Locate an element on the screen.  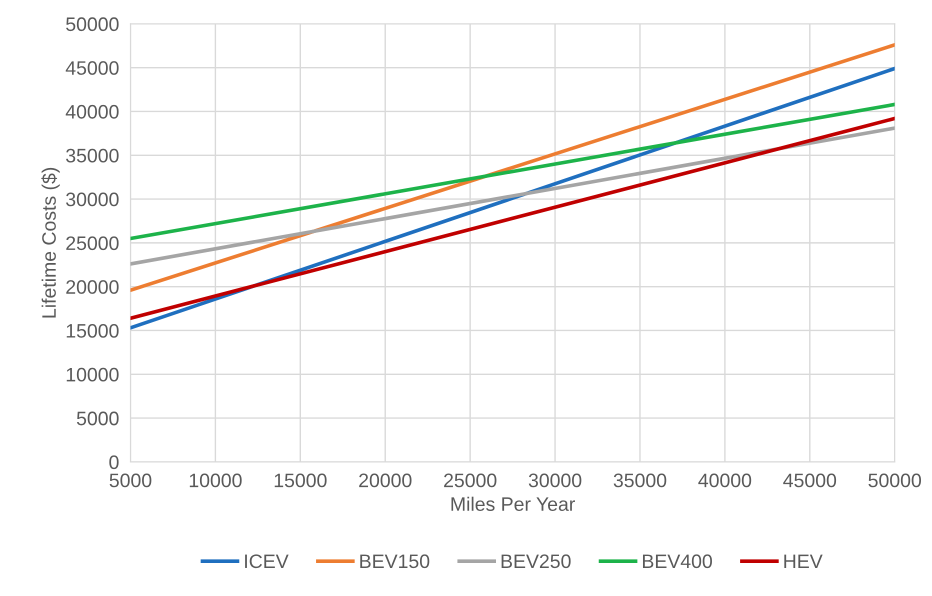
y-tick-label: 35000 is located at coordinates (92, 155).